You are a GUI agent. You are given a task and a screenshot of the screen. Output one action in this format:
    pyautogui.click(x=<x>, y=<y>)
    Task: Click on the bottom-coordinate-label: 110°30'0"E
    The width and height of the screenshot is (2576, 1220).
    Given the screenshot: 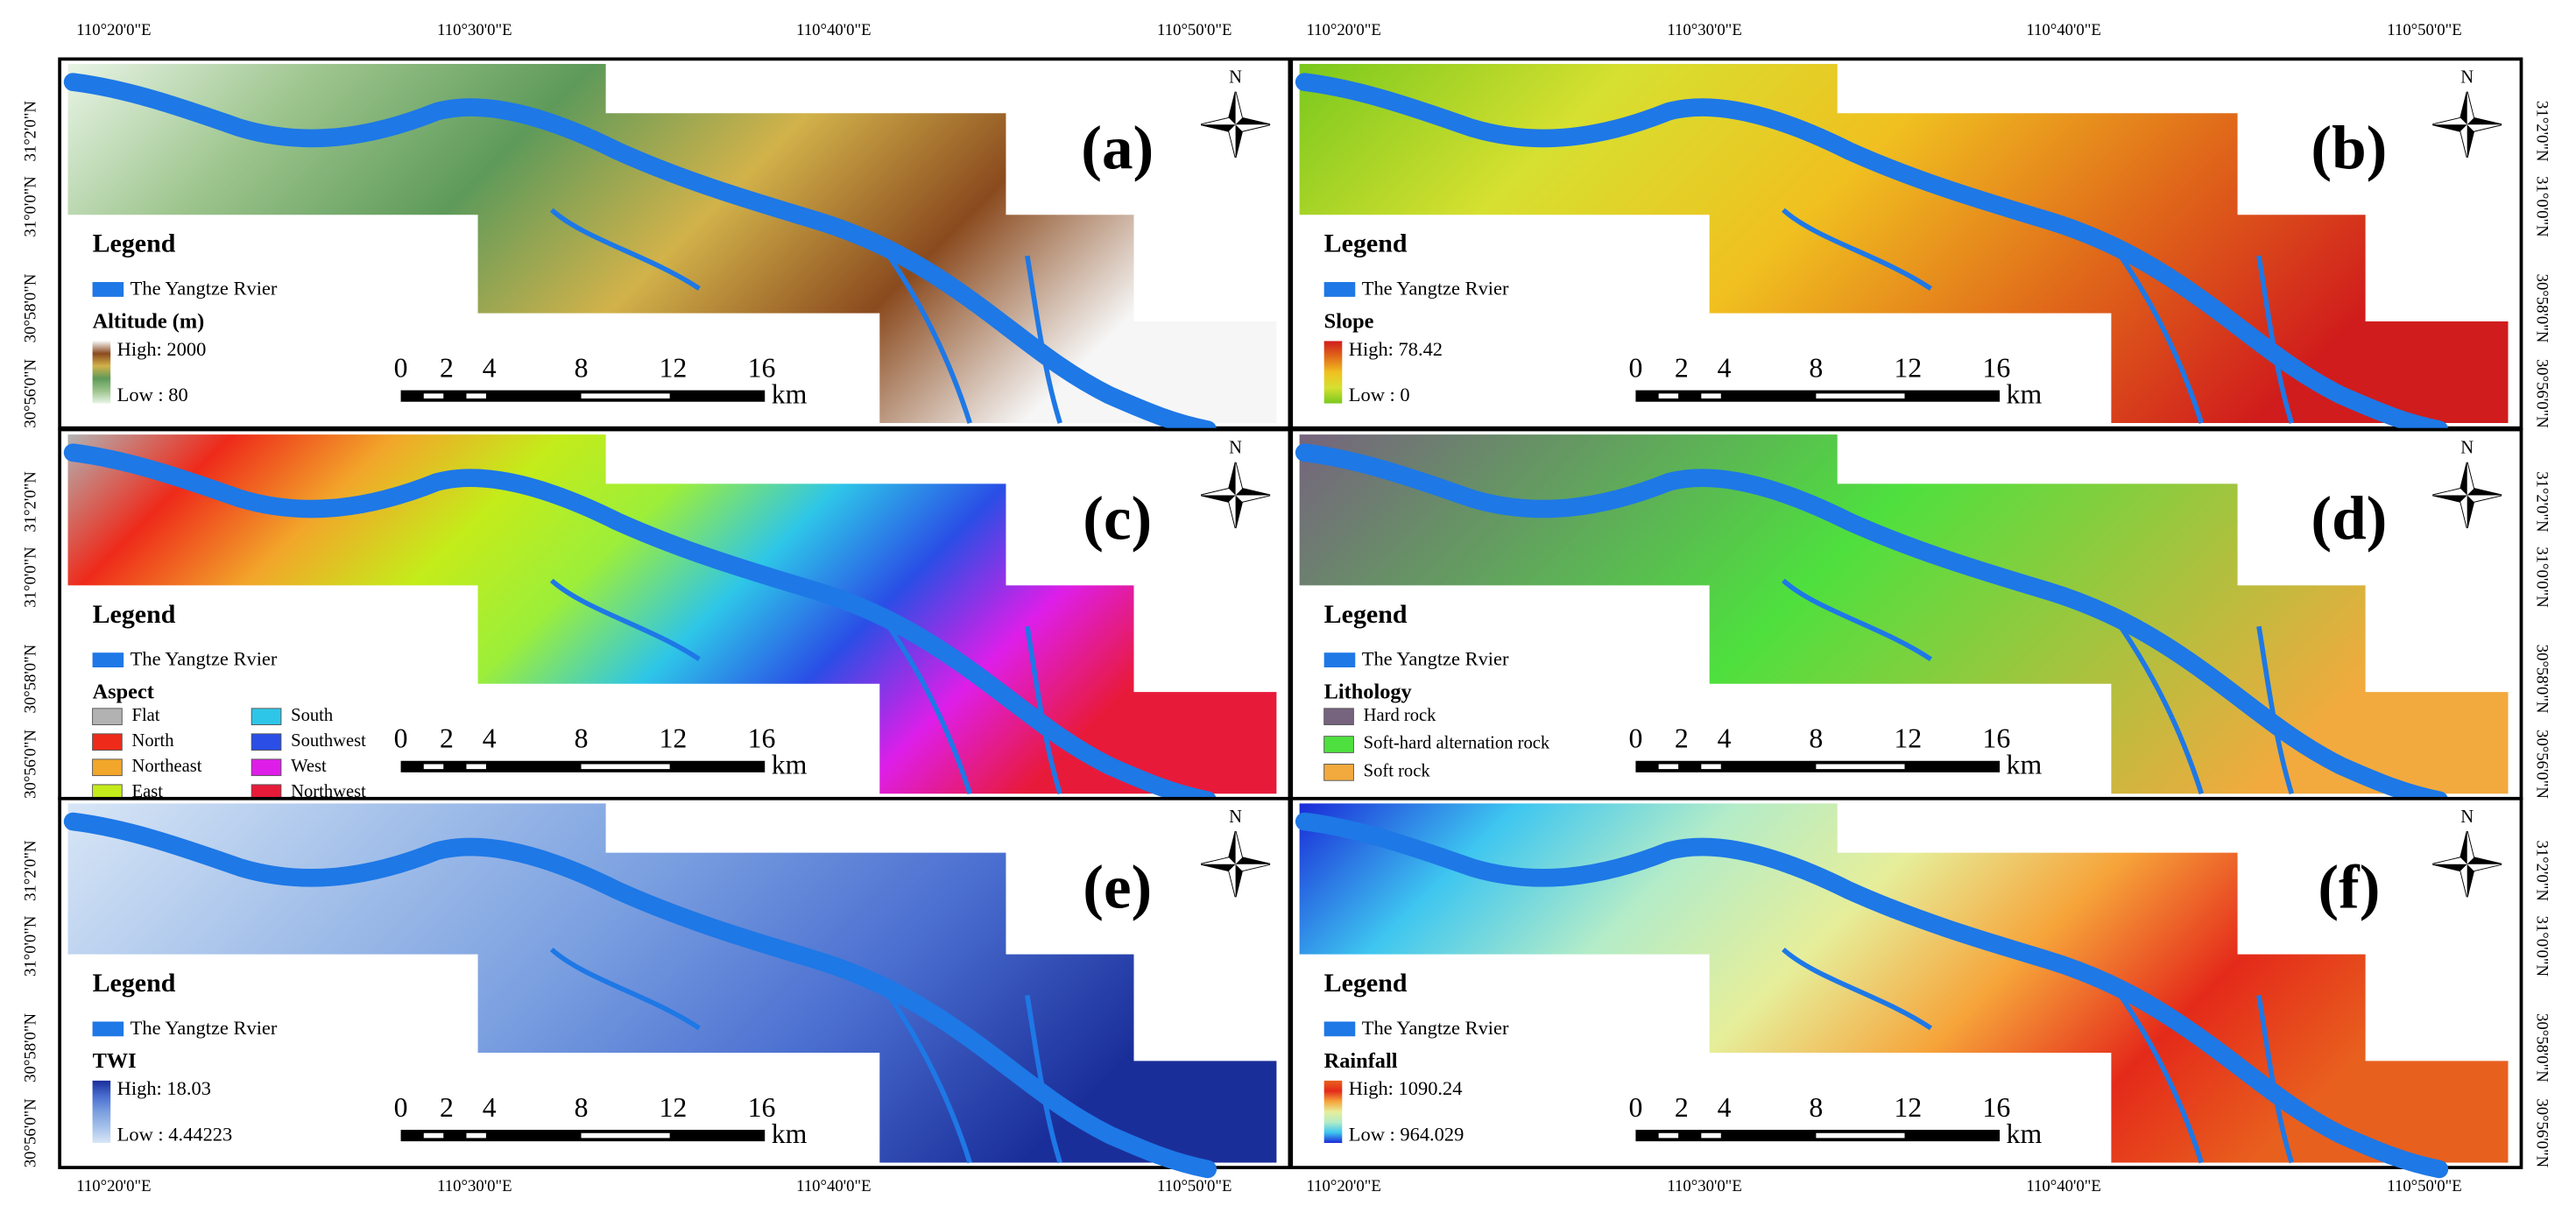 What is the action you would take?
    pyautogui.click(x=474, y=1186)
    